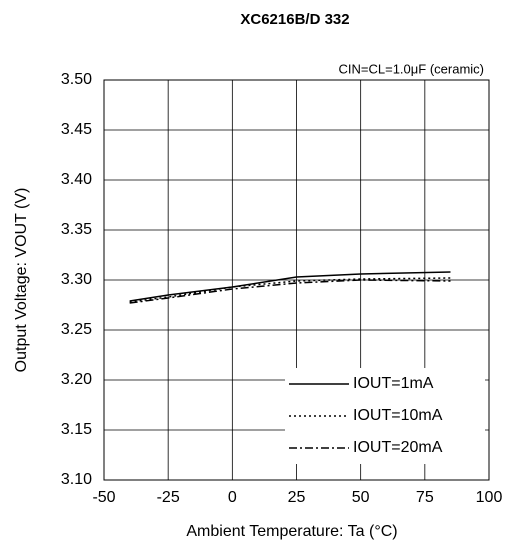  I want to click on y-tick-label: 3.20, so click(76, 379).